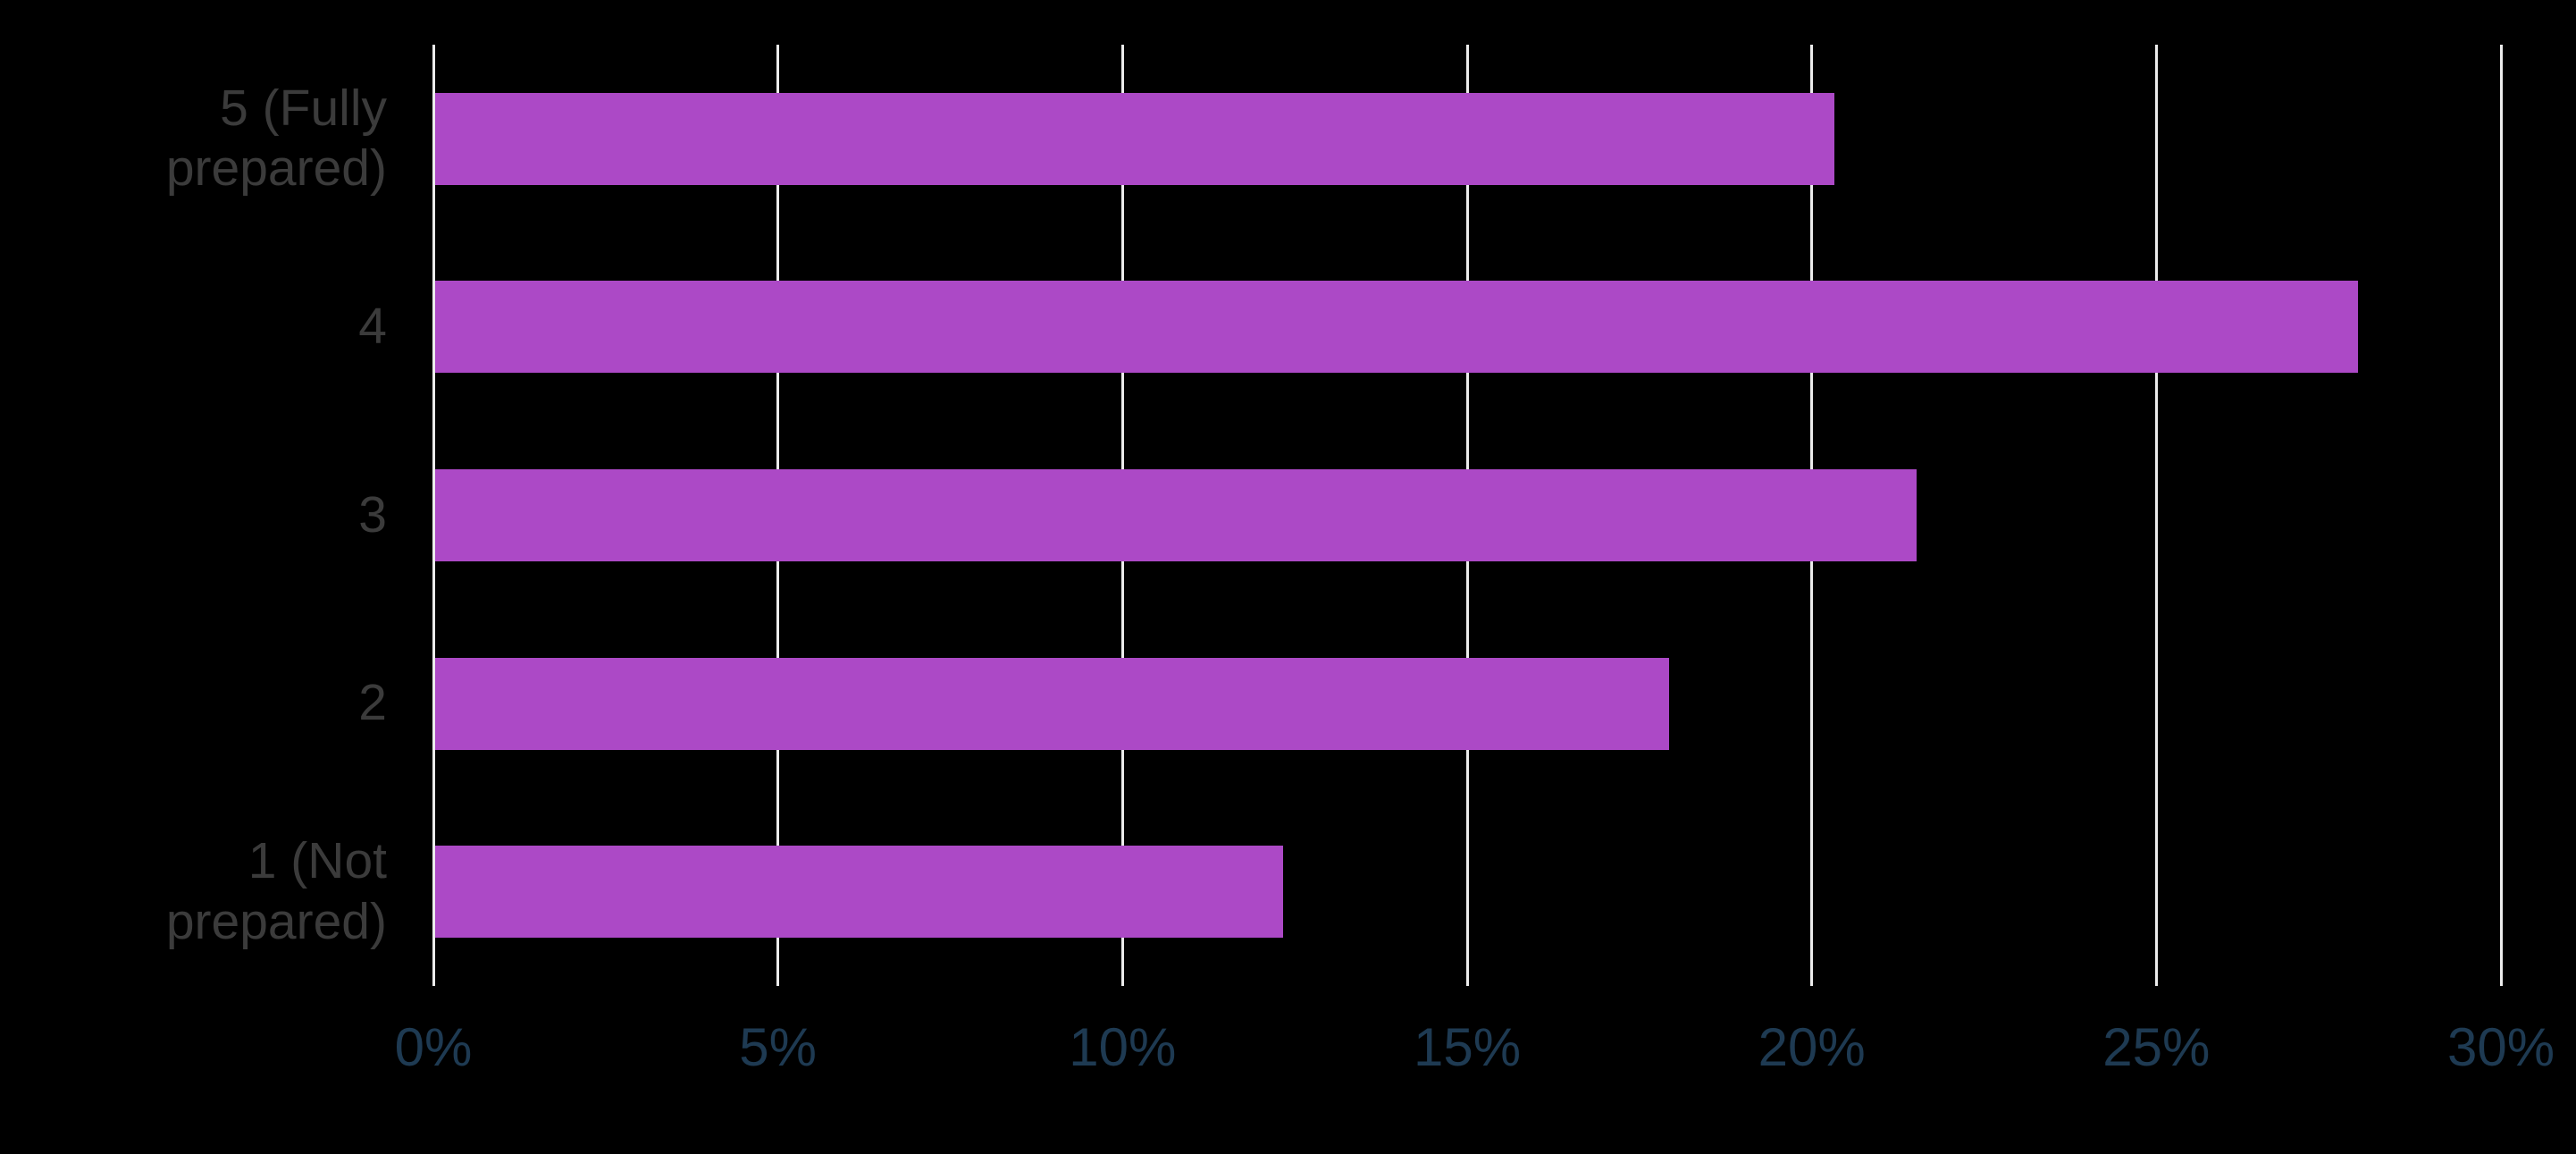  I want to click on x-axis-labels: 0% 5% 10% 15% 20% 25% 30%, so click(1475, 1054).